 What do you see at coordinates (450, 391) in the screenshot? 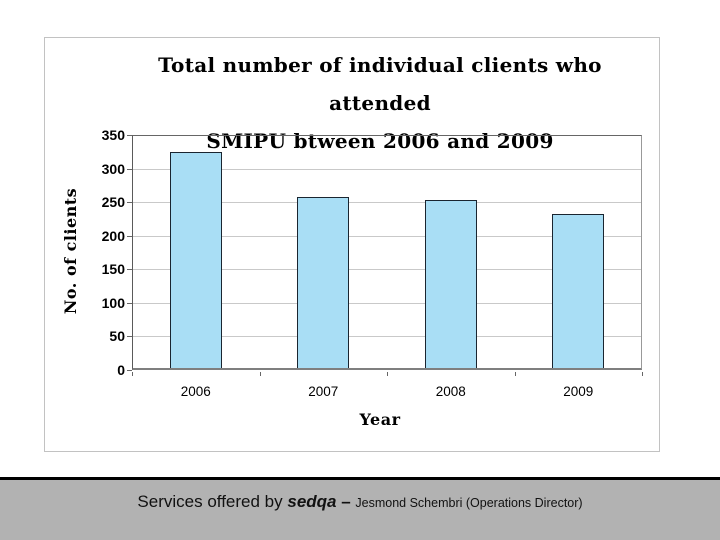
I see `x-axis-label-2008: 2008` at bounding box center [450, 391].